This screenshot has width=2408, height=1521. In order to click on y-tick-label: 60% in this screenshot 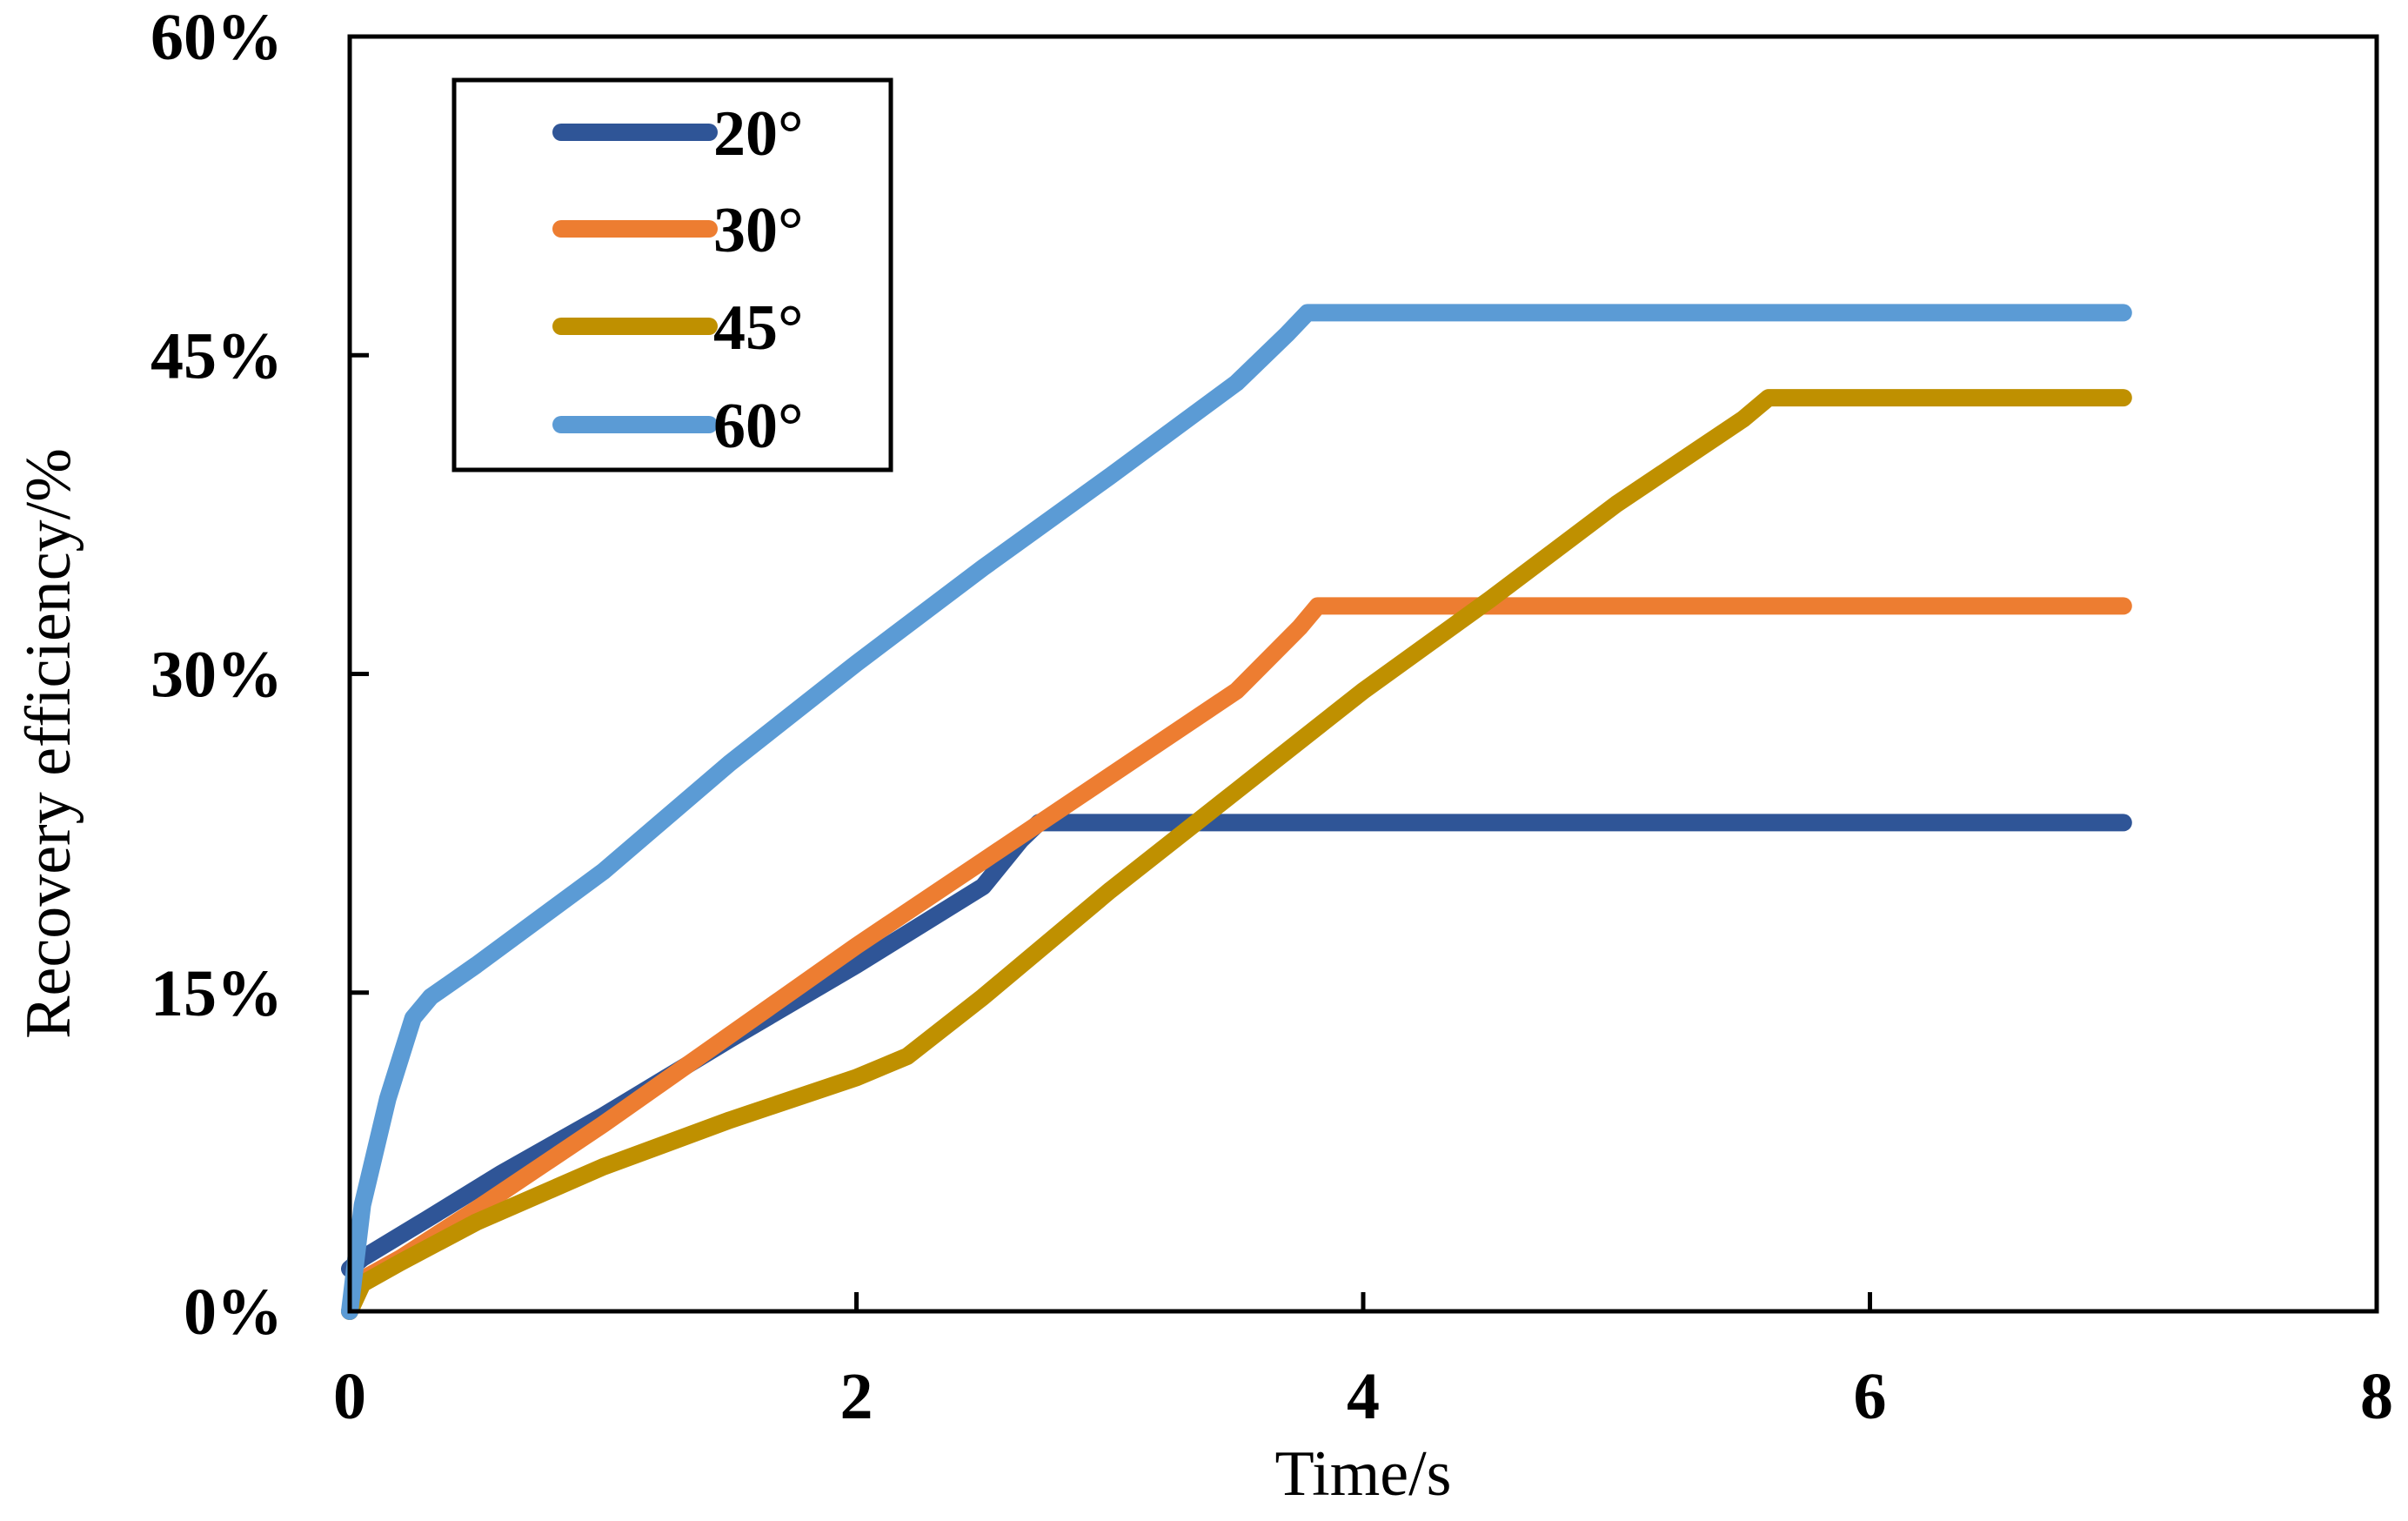, I will do `click(216, 37)`.